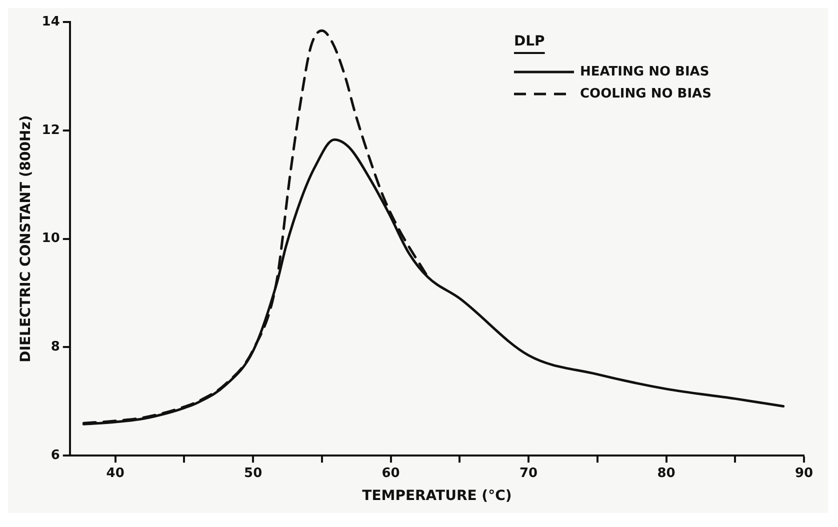 This screenshot has height=527, width=838. Describe the element at coordinates (253, 473) in the screenshot. I see `x-tick-label: 50` at that location.